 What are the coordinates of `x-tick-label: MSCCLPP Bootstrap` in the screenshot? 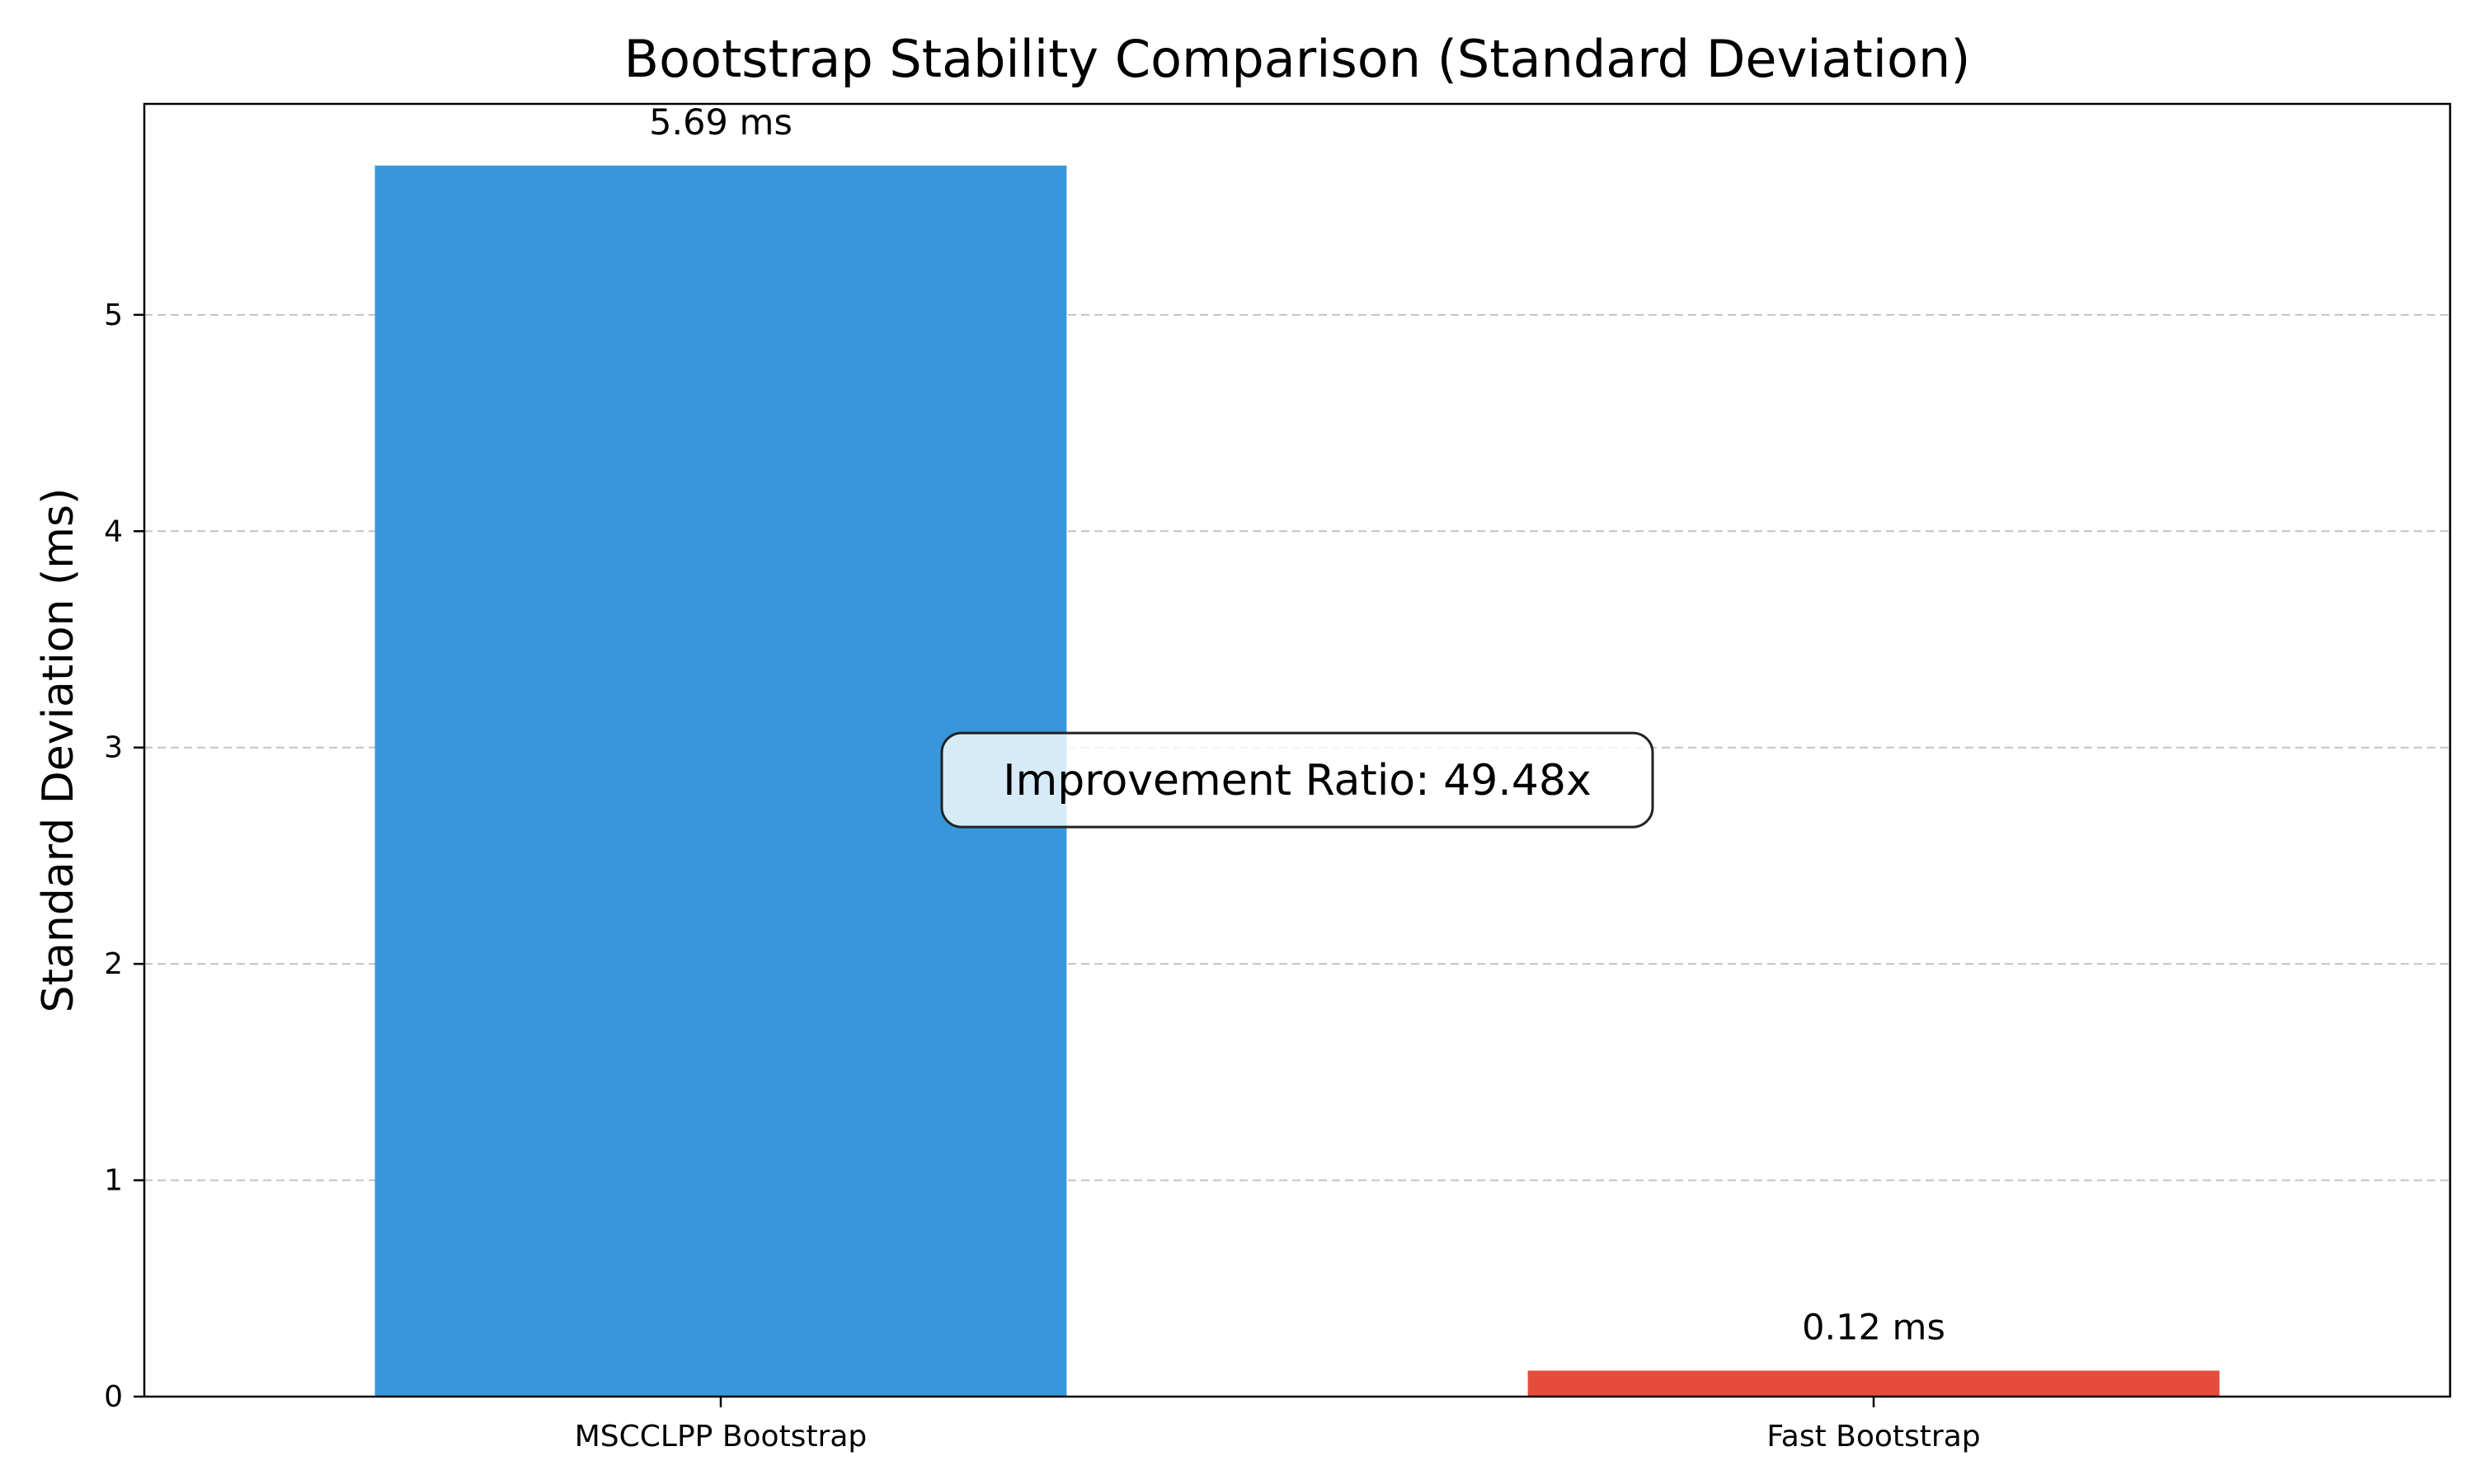 It's located at (721, 1436).